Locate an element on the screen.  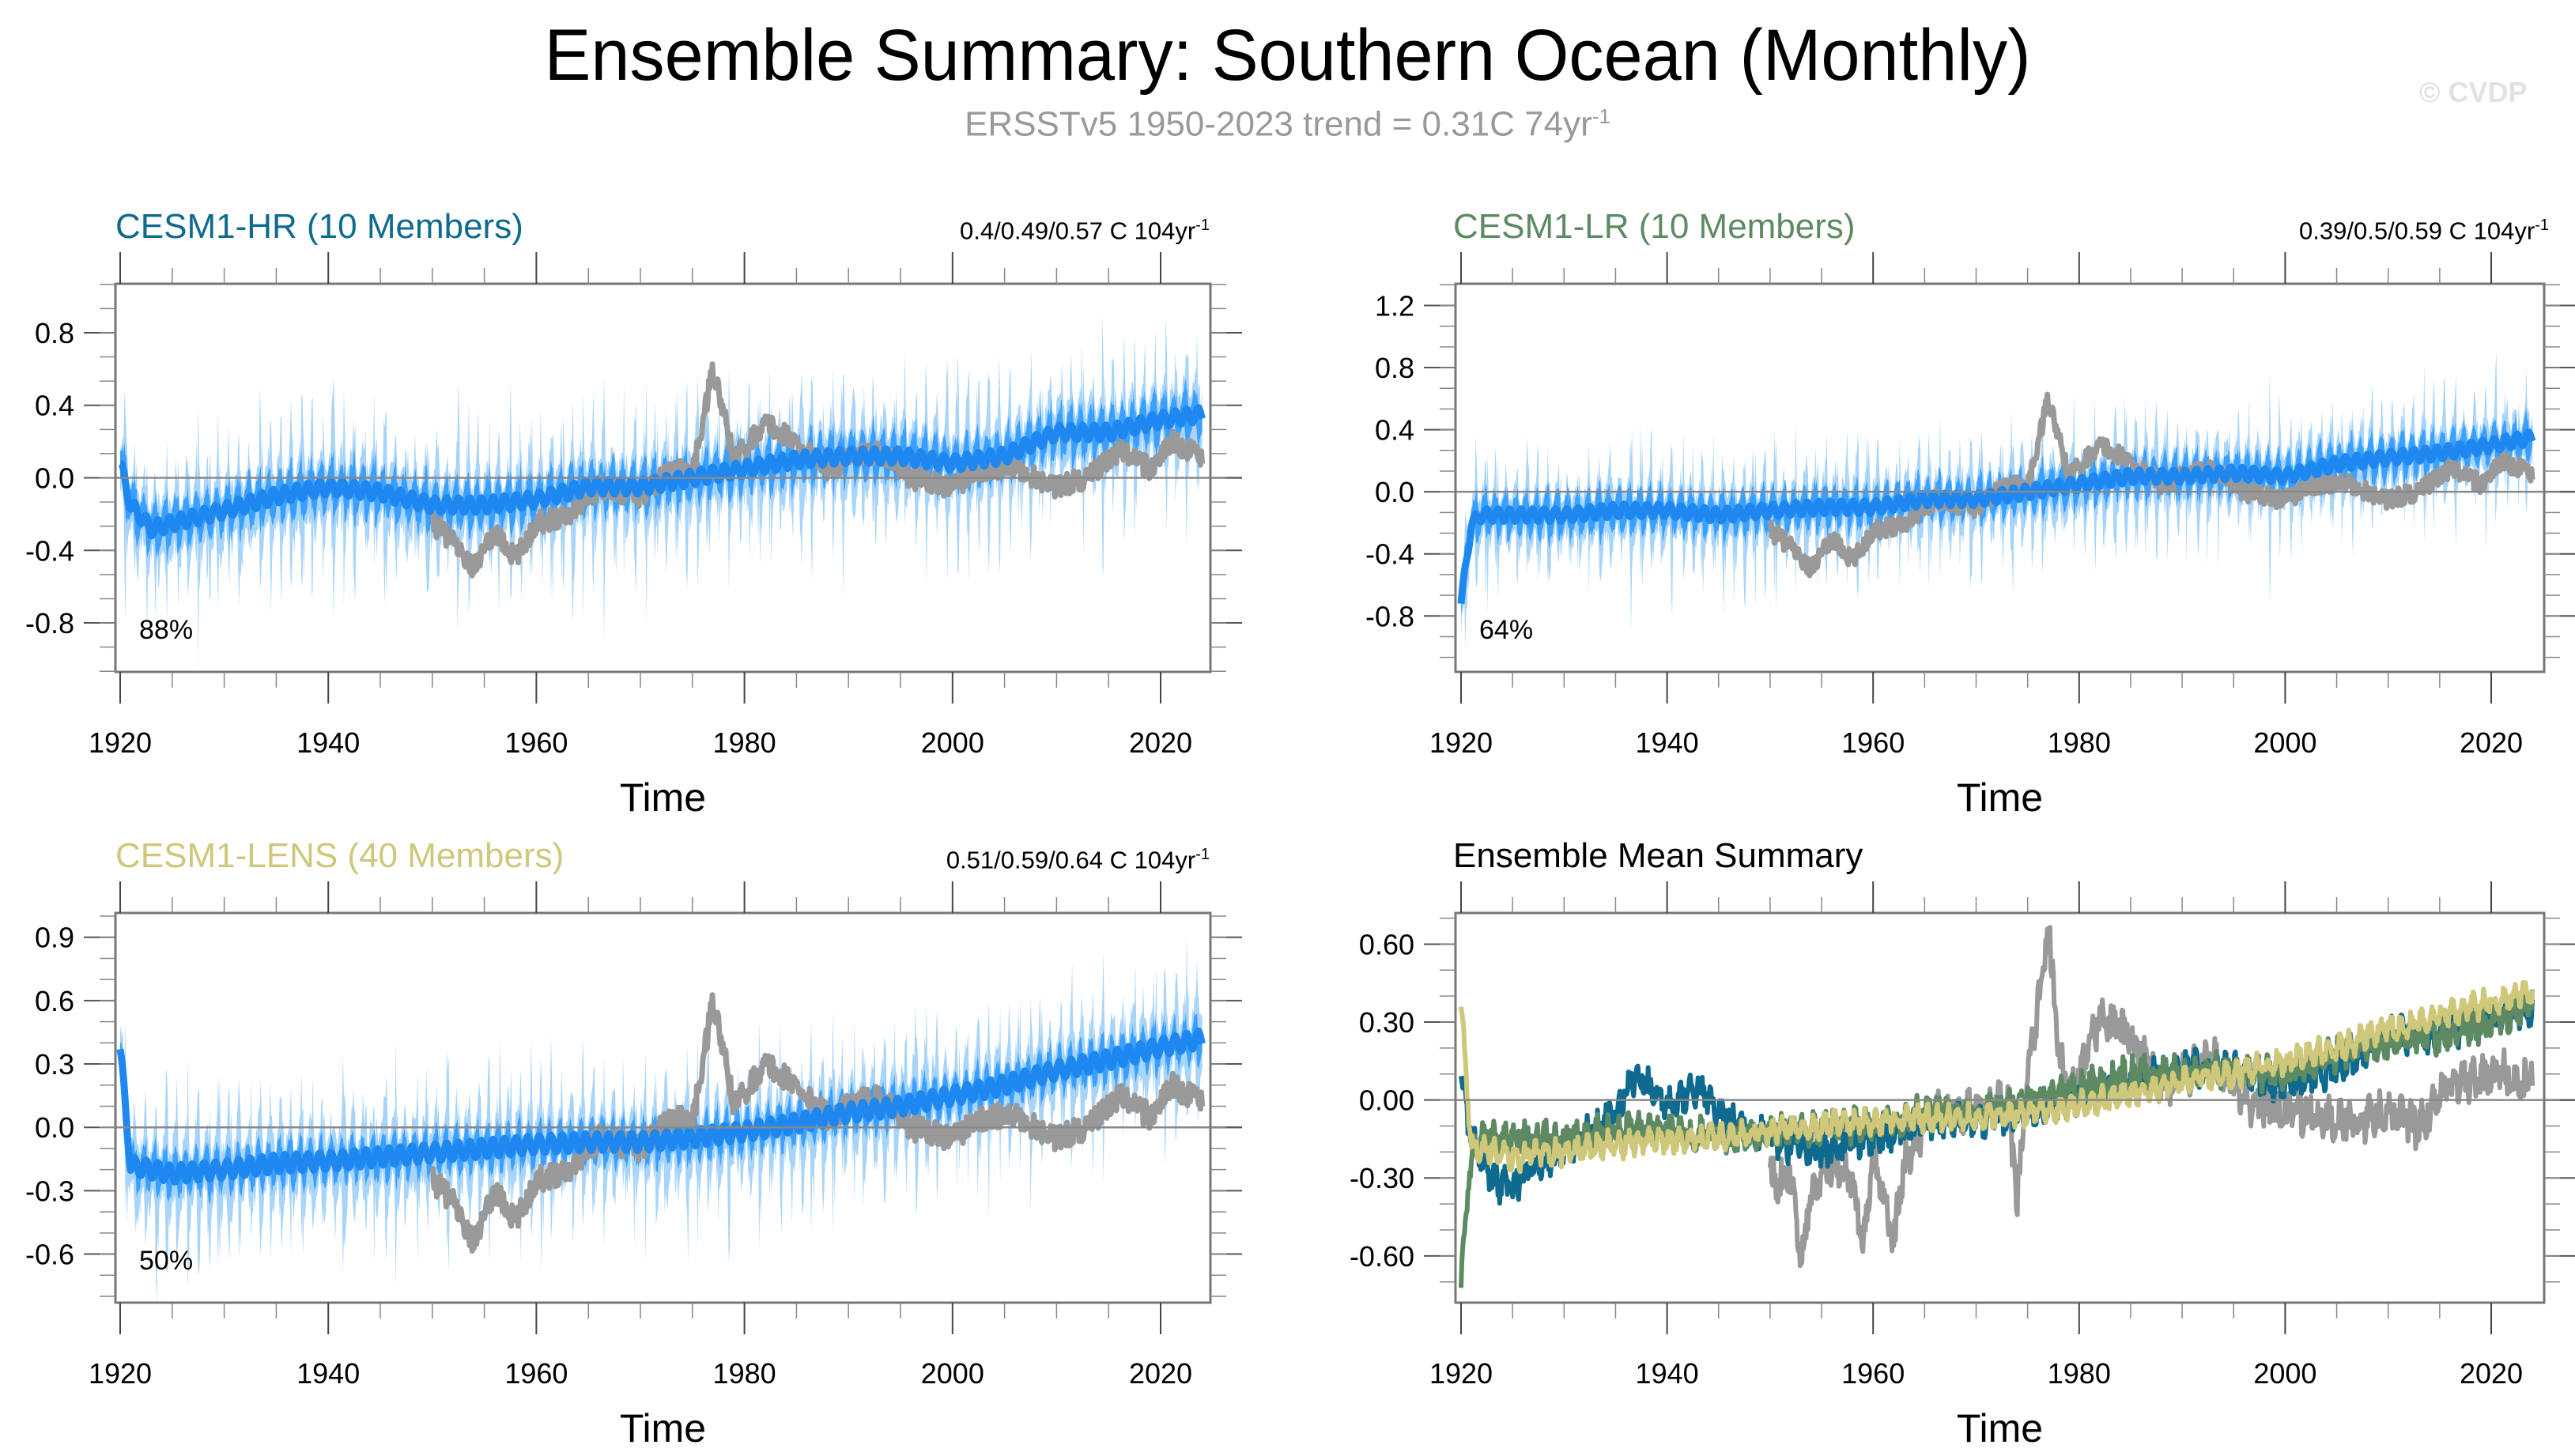
series-line-cesm1-lens is located at coordinates (1997, 1077).